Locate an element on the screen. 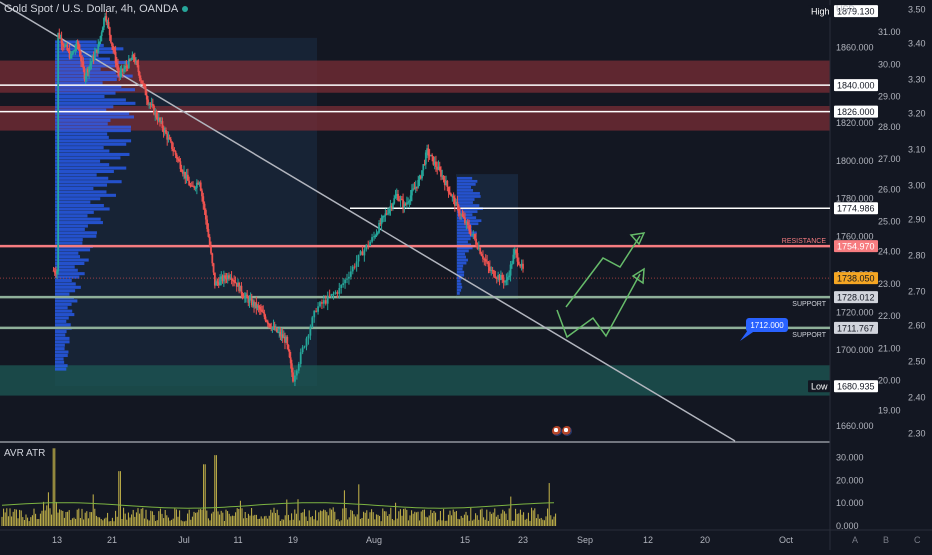 The height and width of the screenshot is (555, 932). ratio-tick-label: 20.00 is located at coordinates (889, 380).